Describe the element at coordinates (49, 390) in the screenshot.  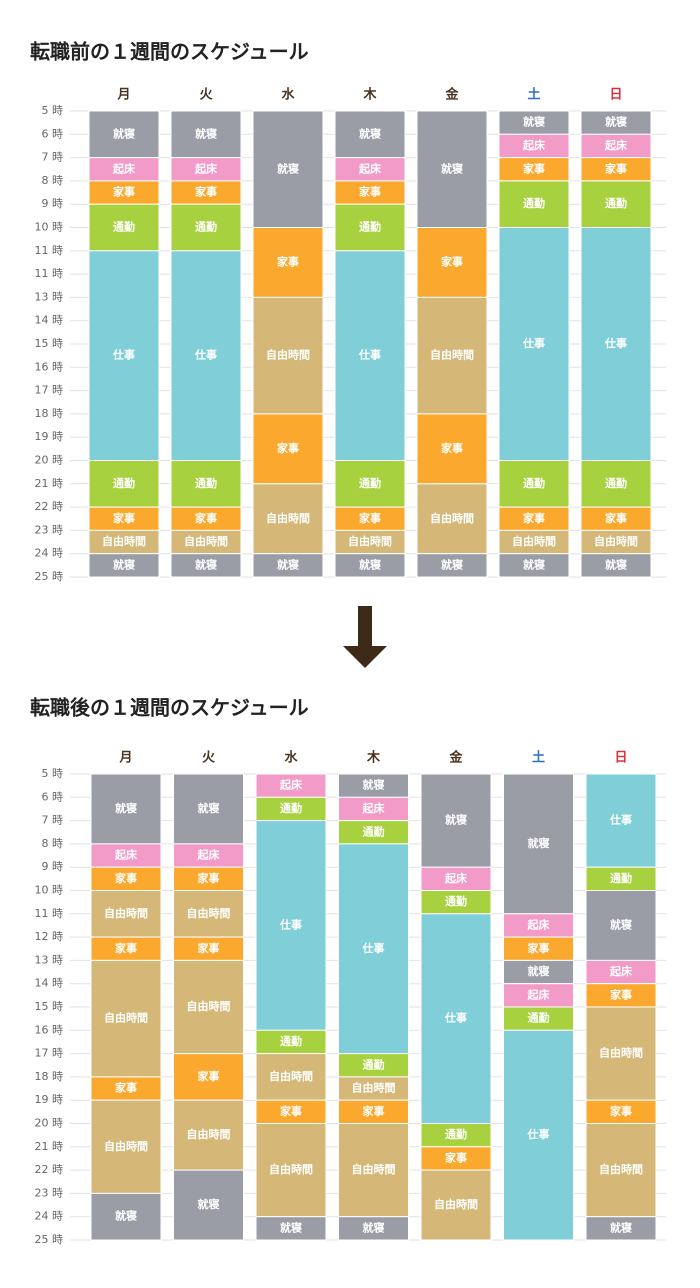
I see `y-tick-label: 17 時` at that location.